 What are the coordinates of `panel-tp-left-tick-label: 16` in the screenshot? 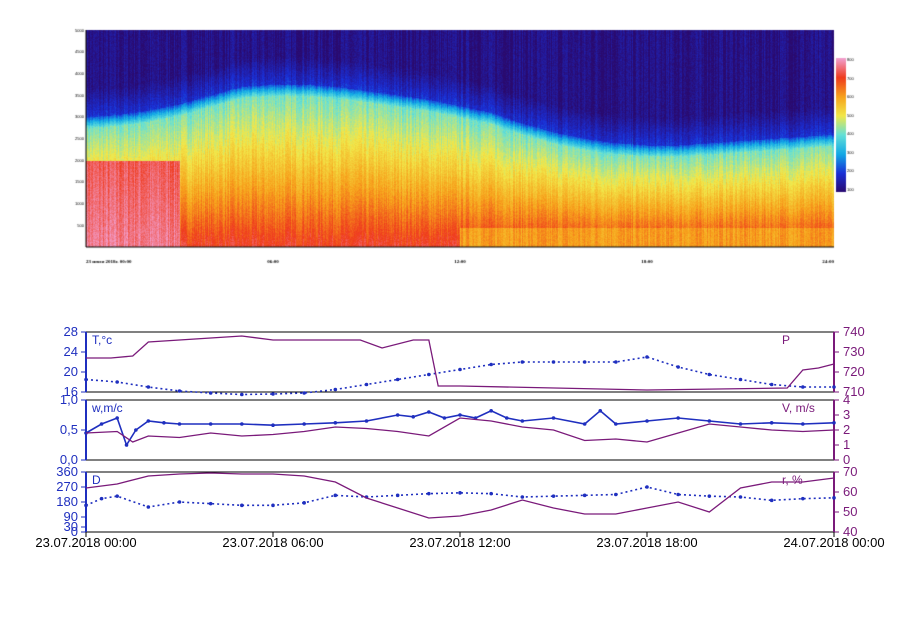 It's located at (71, 391).